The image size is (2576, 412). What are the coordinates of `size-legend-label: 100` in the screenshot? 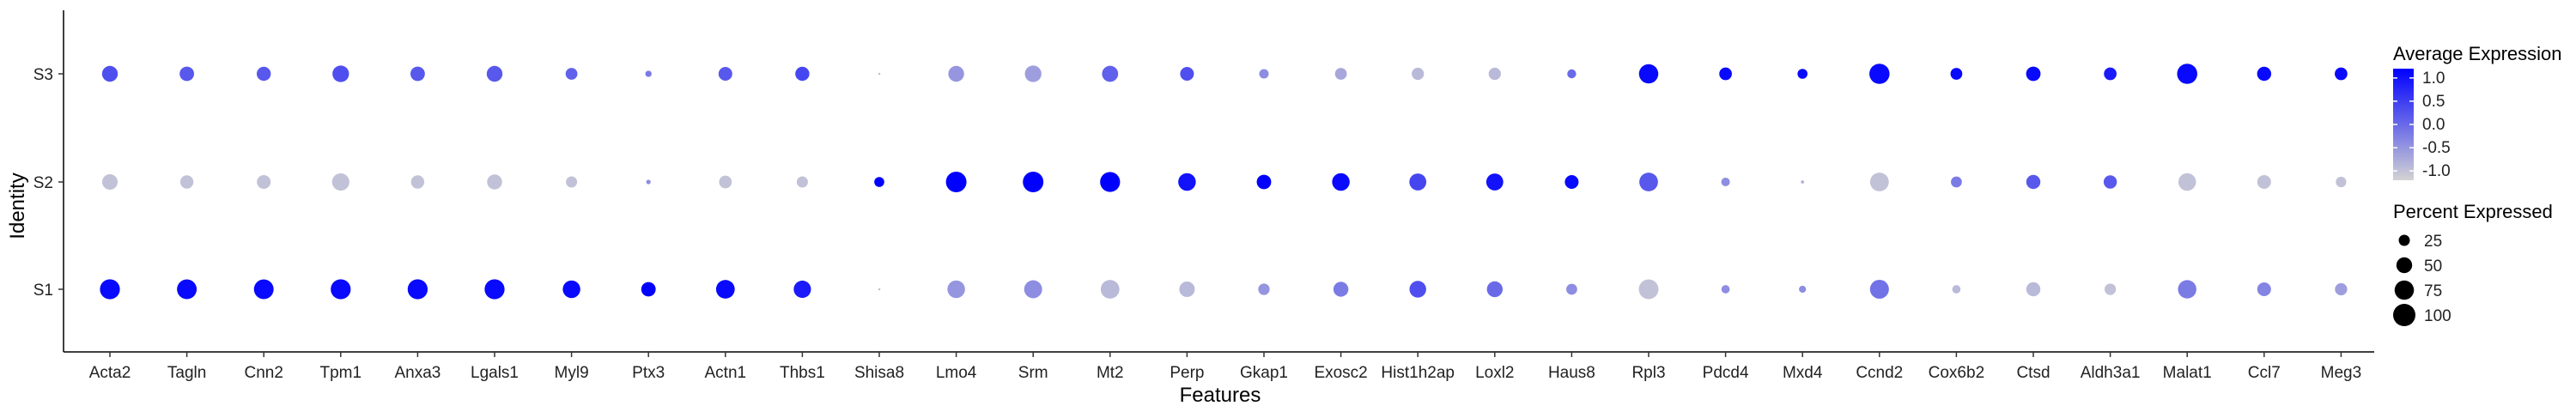 It's located at (2437, 316).